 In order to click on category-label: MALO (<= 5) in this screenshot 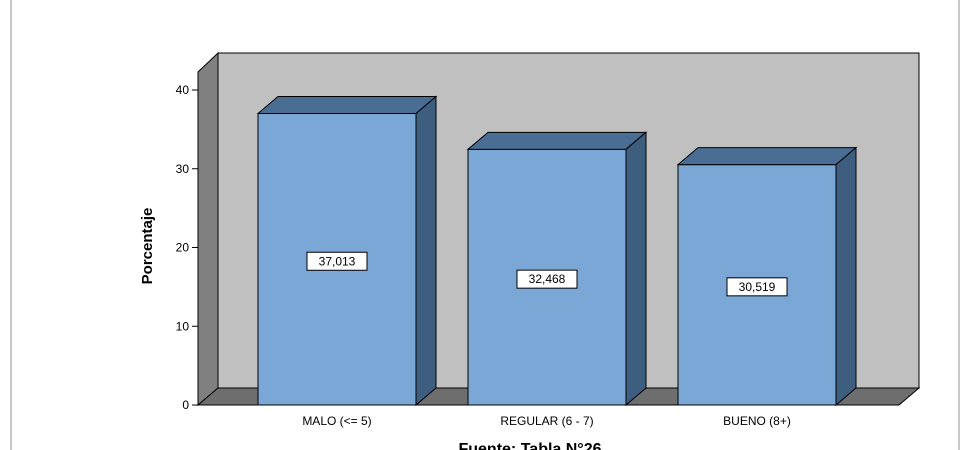, I will do `click(336, 421)`.